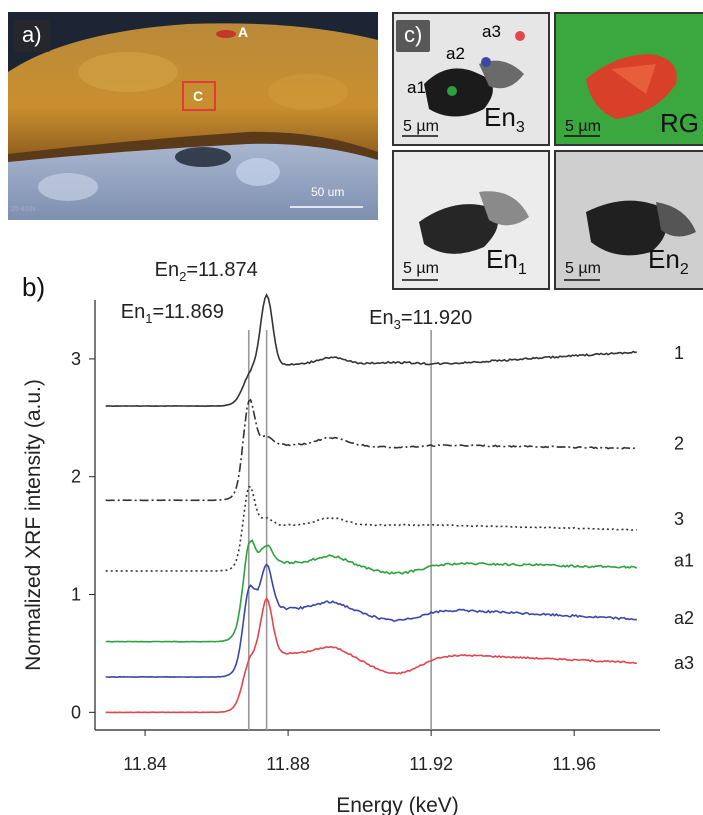  Describe the element at coordinates (328, 192) in the screenshot. I see `scale-bar-text: 50 um` at that location.